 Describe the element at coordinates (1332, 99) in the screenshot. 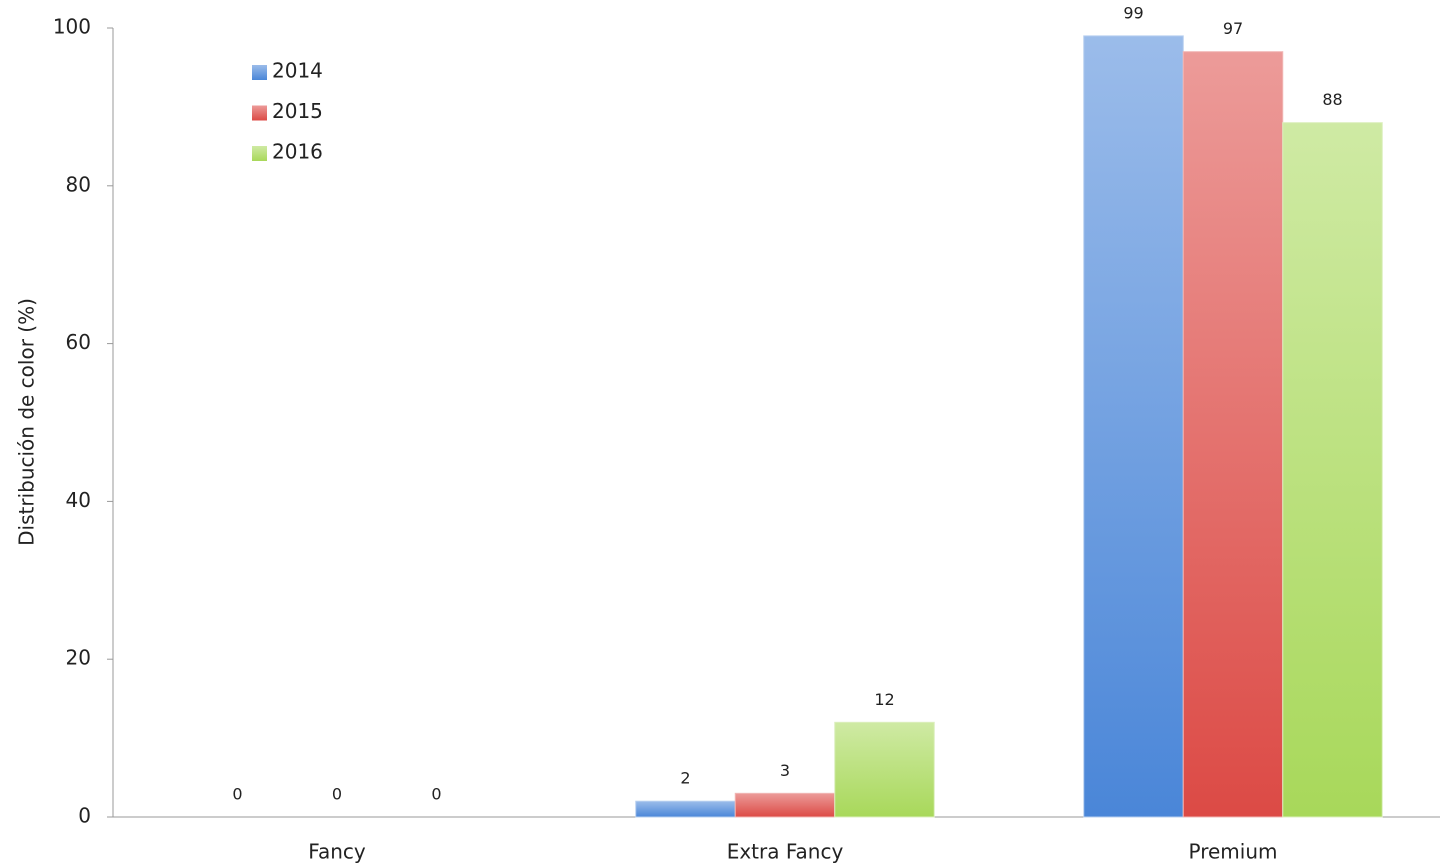

I see `data-label: 88` at that location.